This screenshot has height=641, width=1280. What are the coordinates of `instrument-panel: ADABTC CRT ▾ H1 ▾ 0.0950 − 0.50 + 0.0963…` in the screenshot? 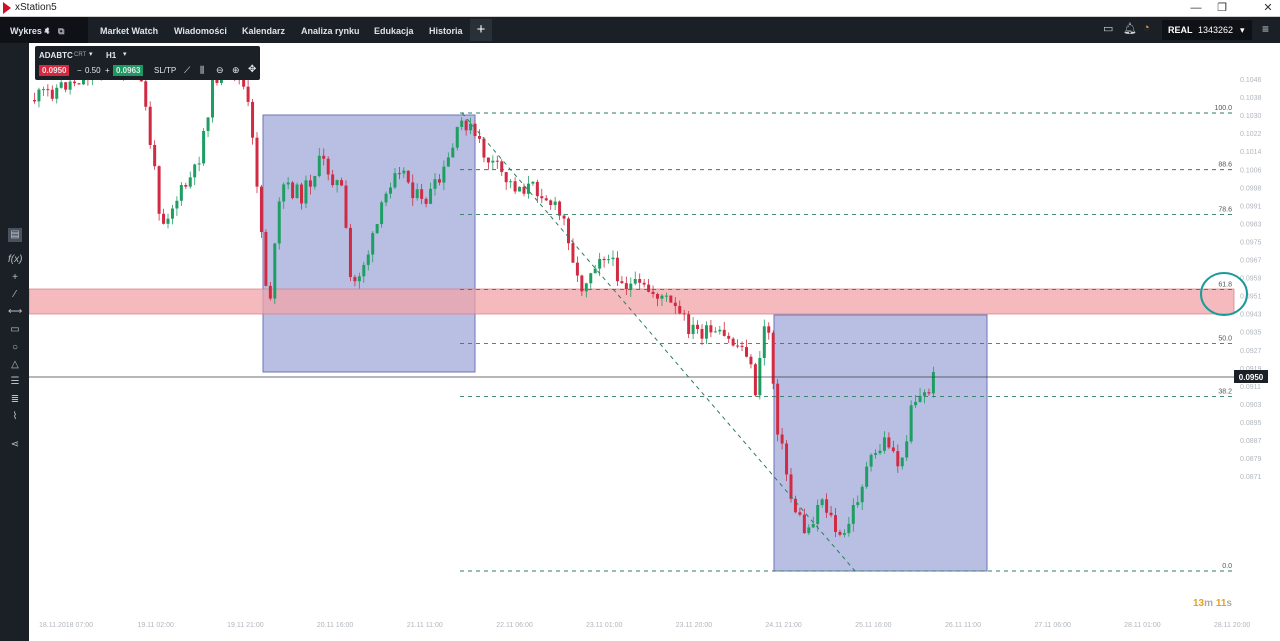 It's located at (147, 63).